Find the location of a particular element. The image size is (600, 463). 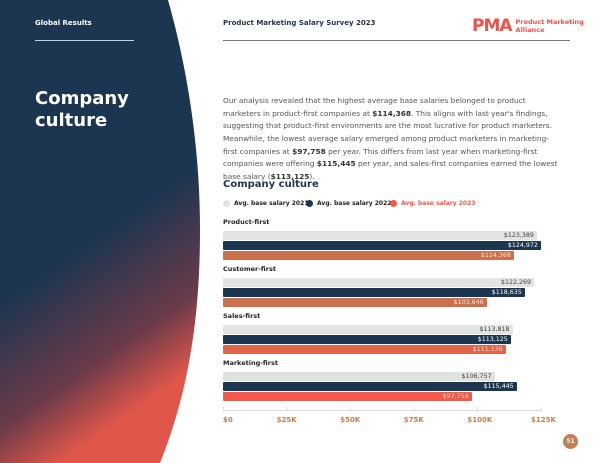

tick-label: $0 is located at coordinates (228, 420).